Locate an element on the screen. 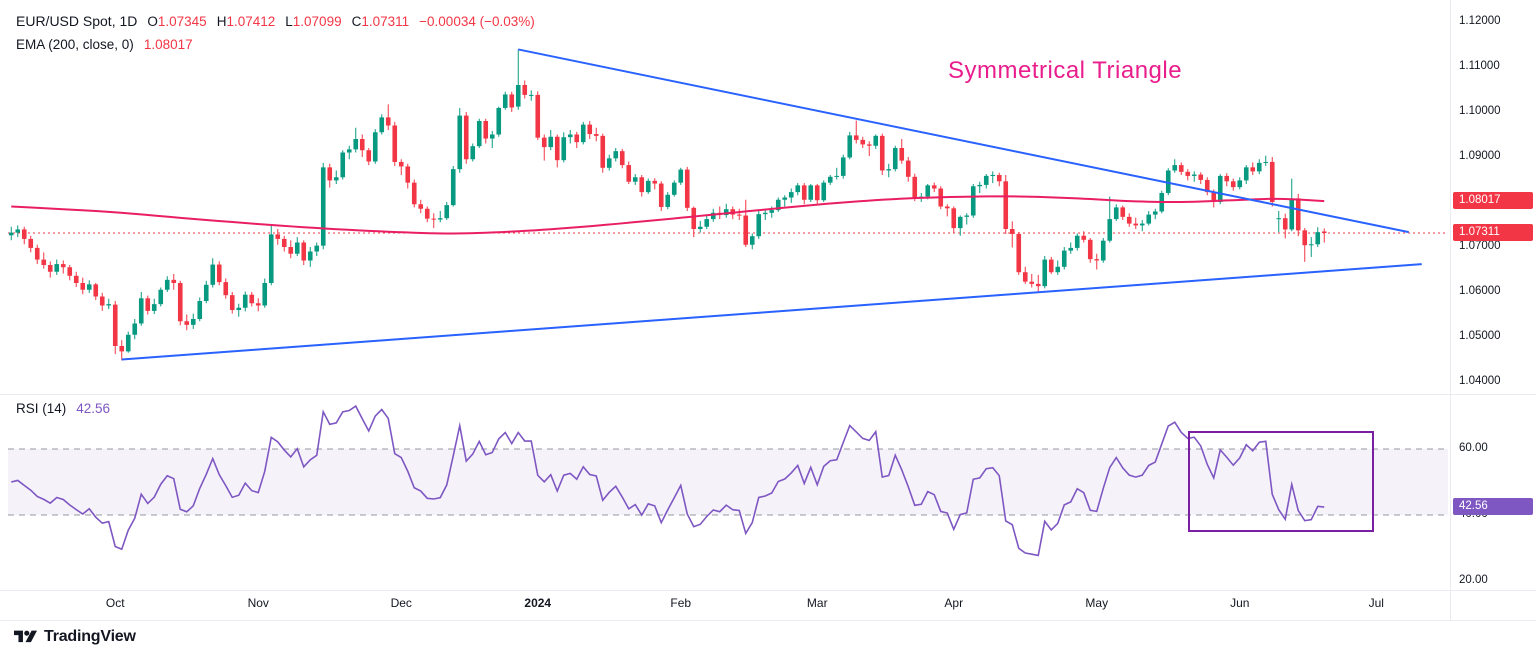 The width and height of the screenshot is (1536, 658). tradingview-logo-icon is located at coordinates (25, 636).